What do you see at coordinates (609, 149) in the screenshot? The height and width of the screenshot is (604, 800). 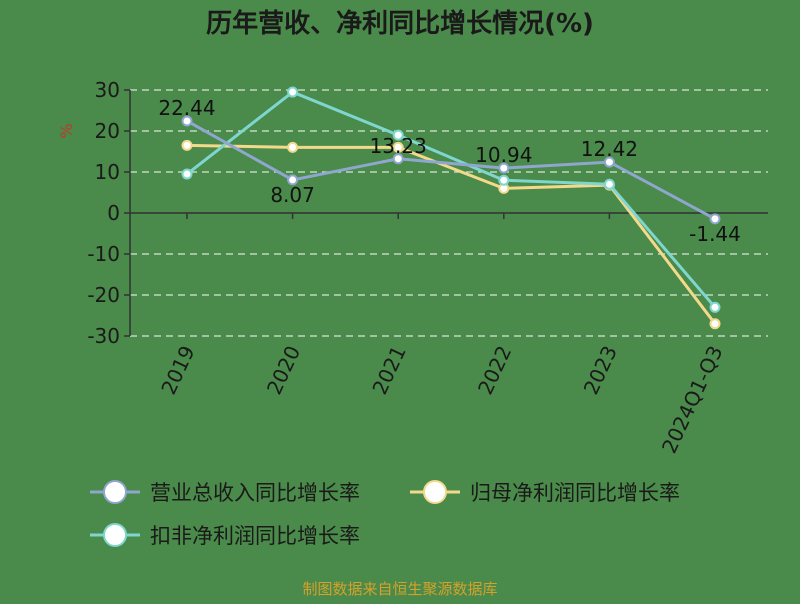 I see `data-label: 12.42` at bounding box center [609, 149].